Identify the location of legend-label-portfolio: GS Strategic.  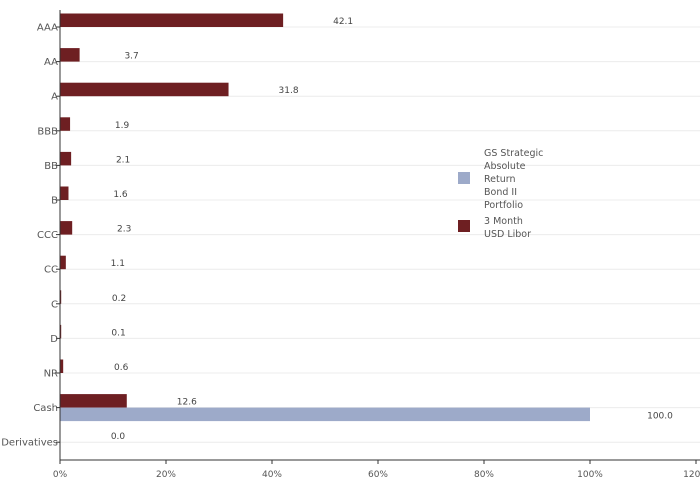
(513, 153).